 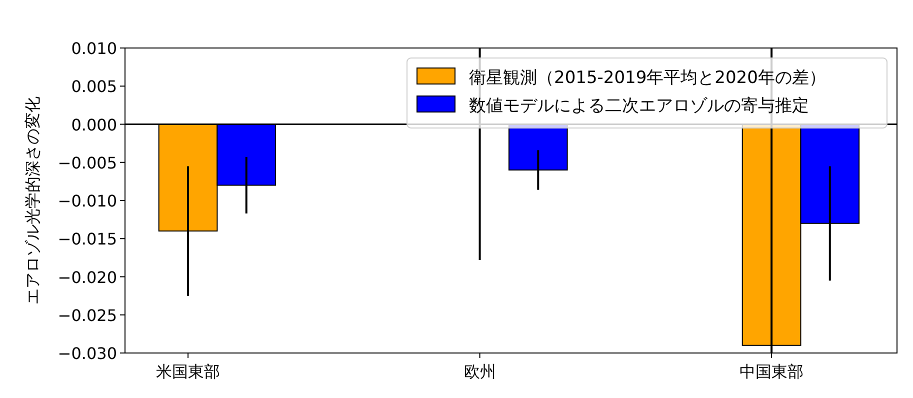 I want to click on y-axis-title: エアロゾル光学的深さの変化, so click(x=32, y=200).